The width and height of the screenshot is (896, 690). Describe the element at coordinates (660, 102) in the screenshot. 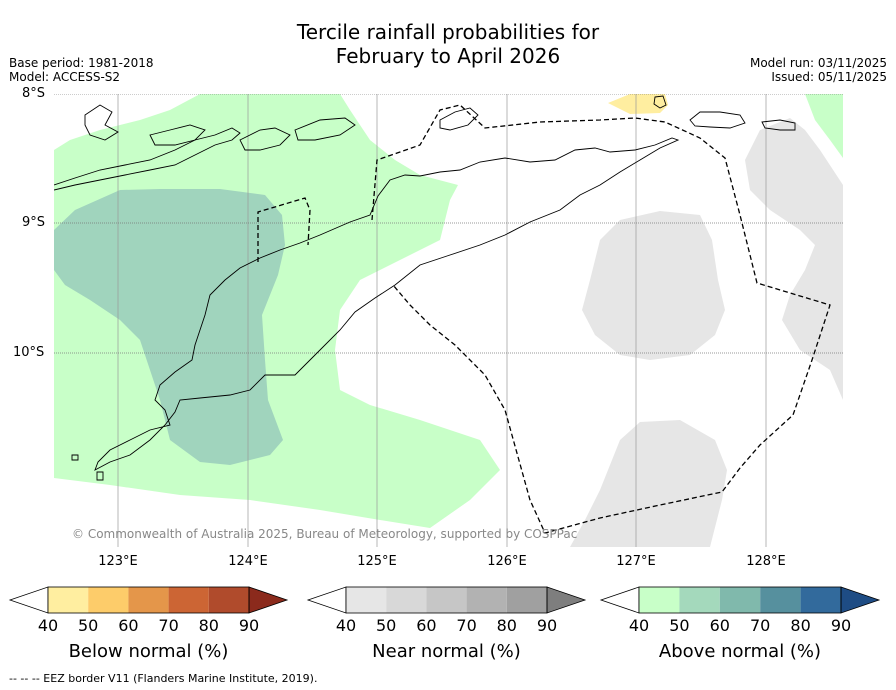

I see `island-e` at that location.